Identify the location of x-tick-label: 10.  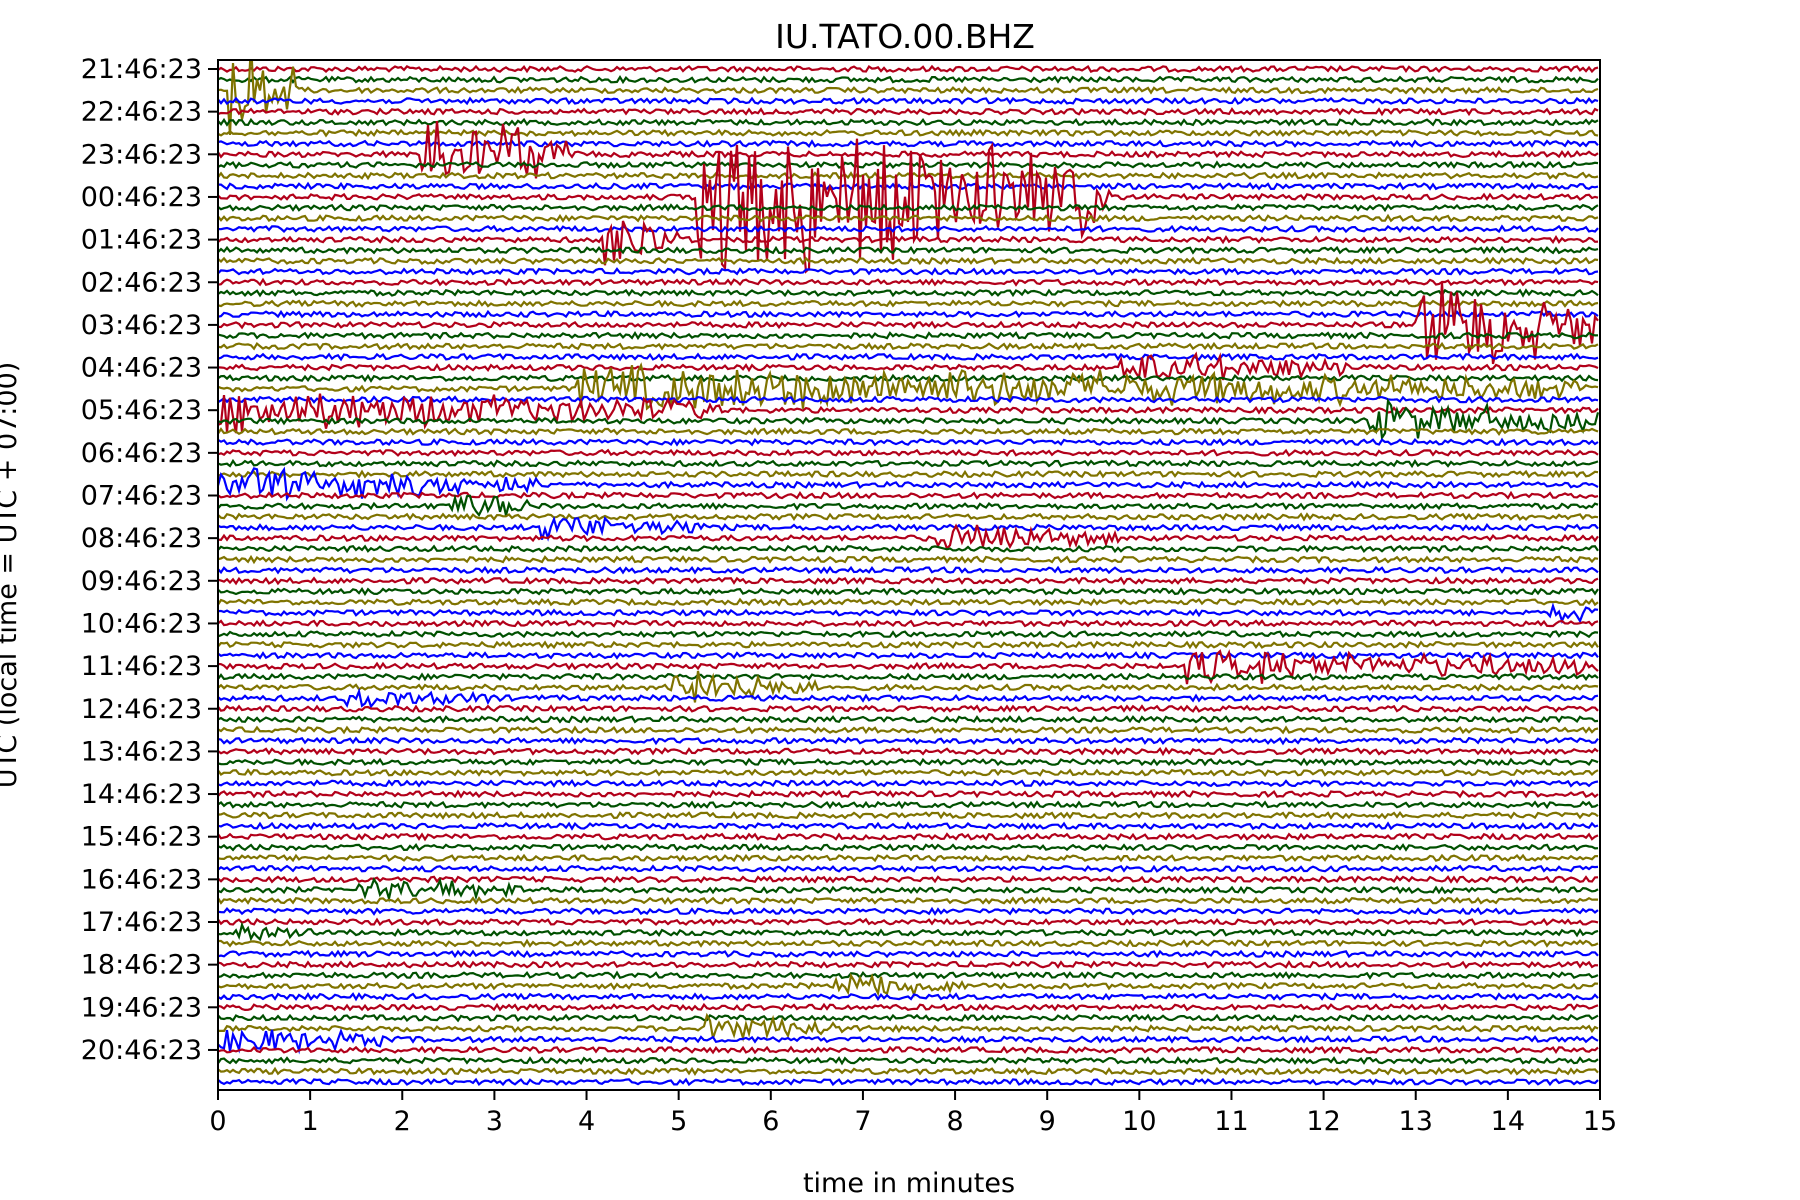
(1139, 1121).